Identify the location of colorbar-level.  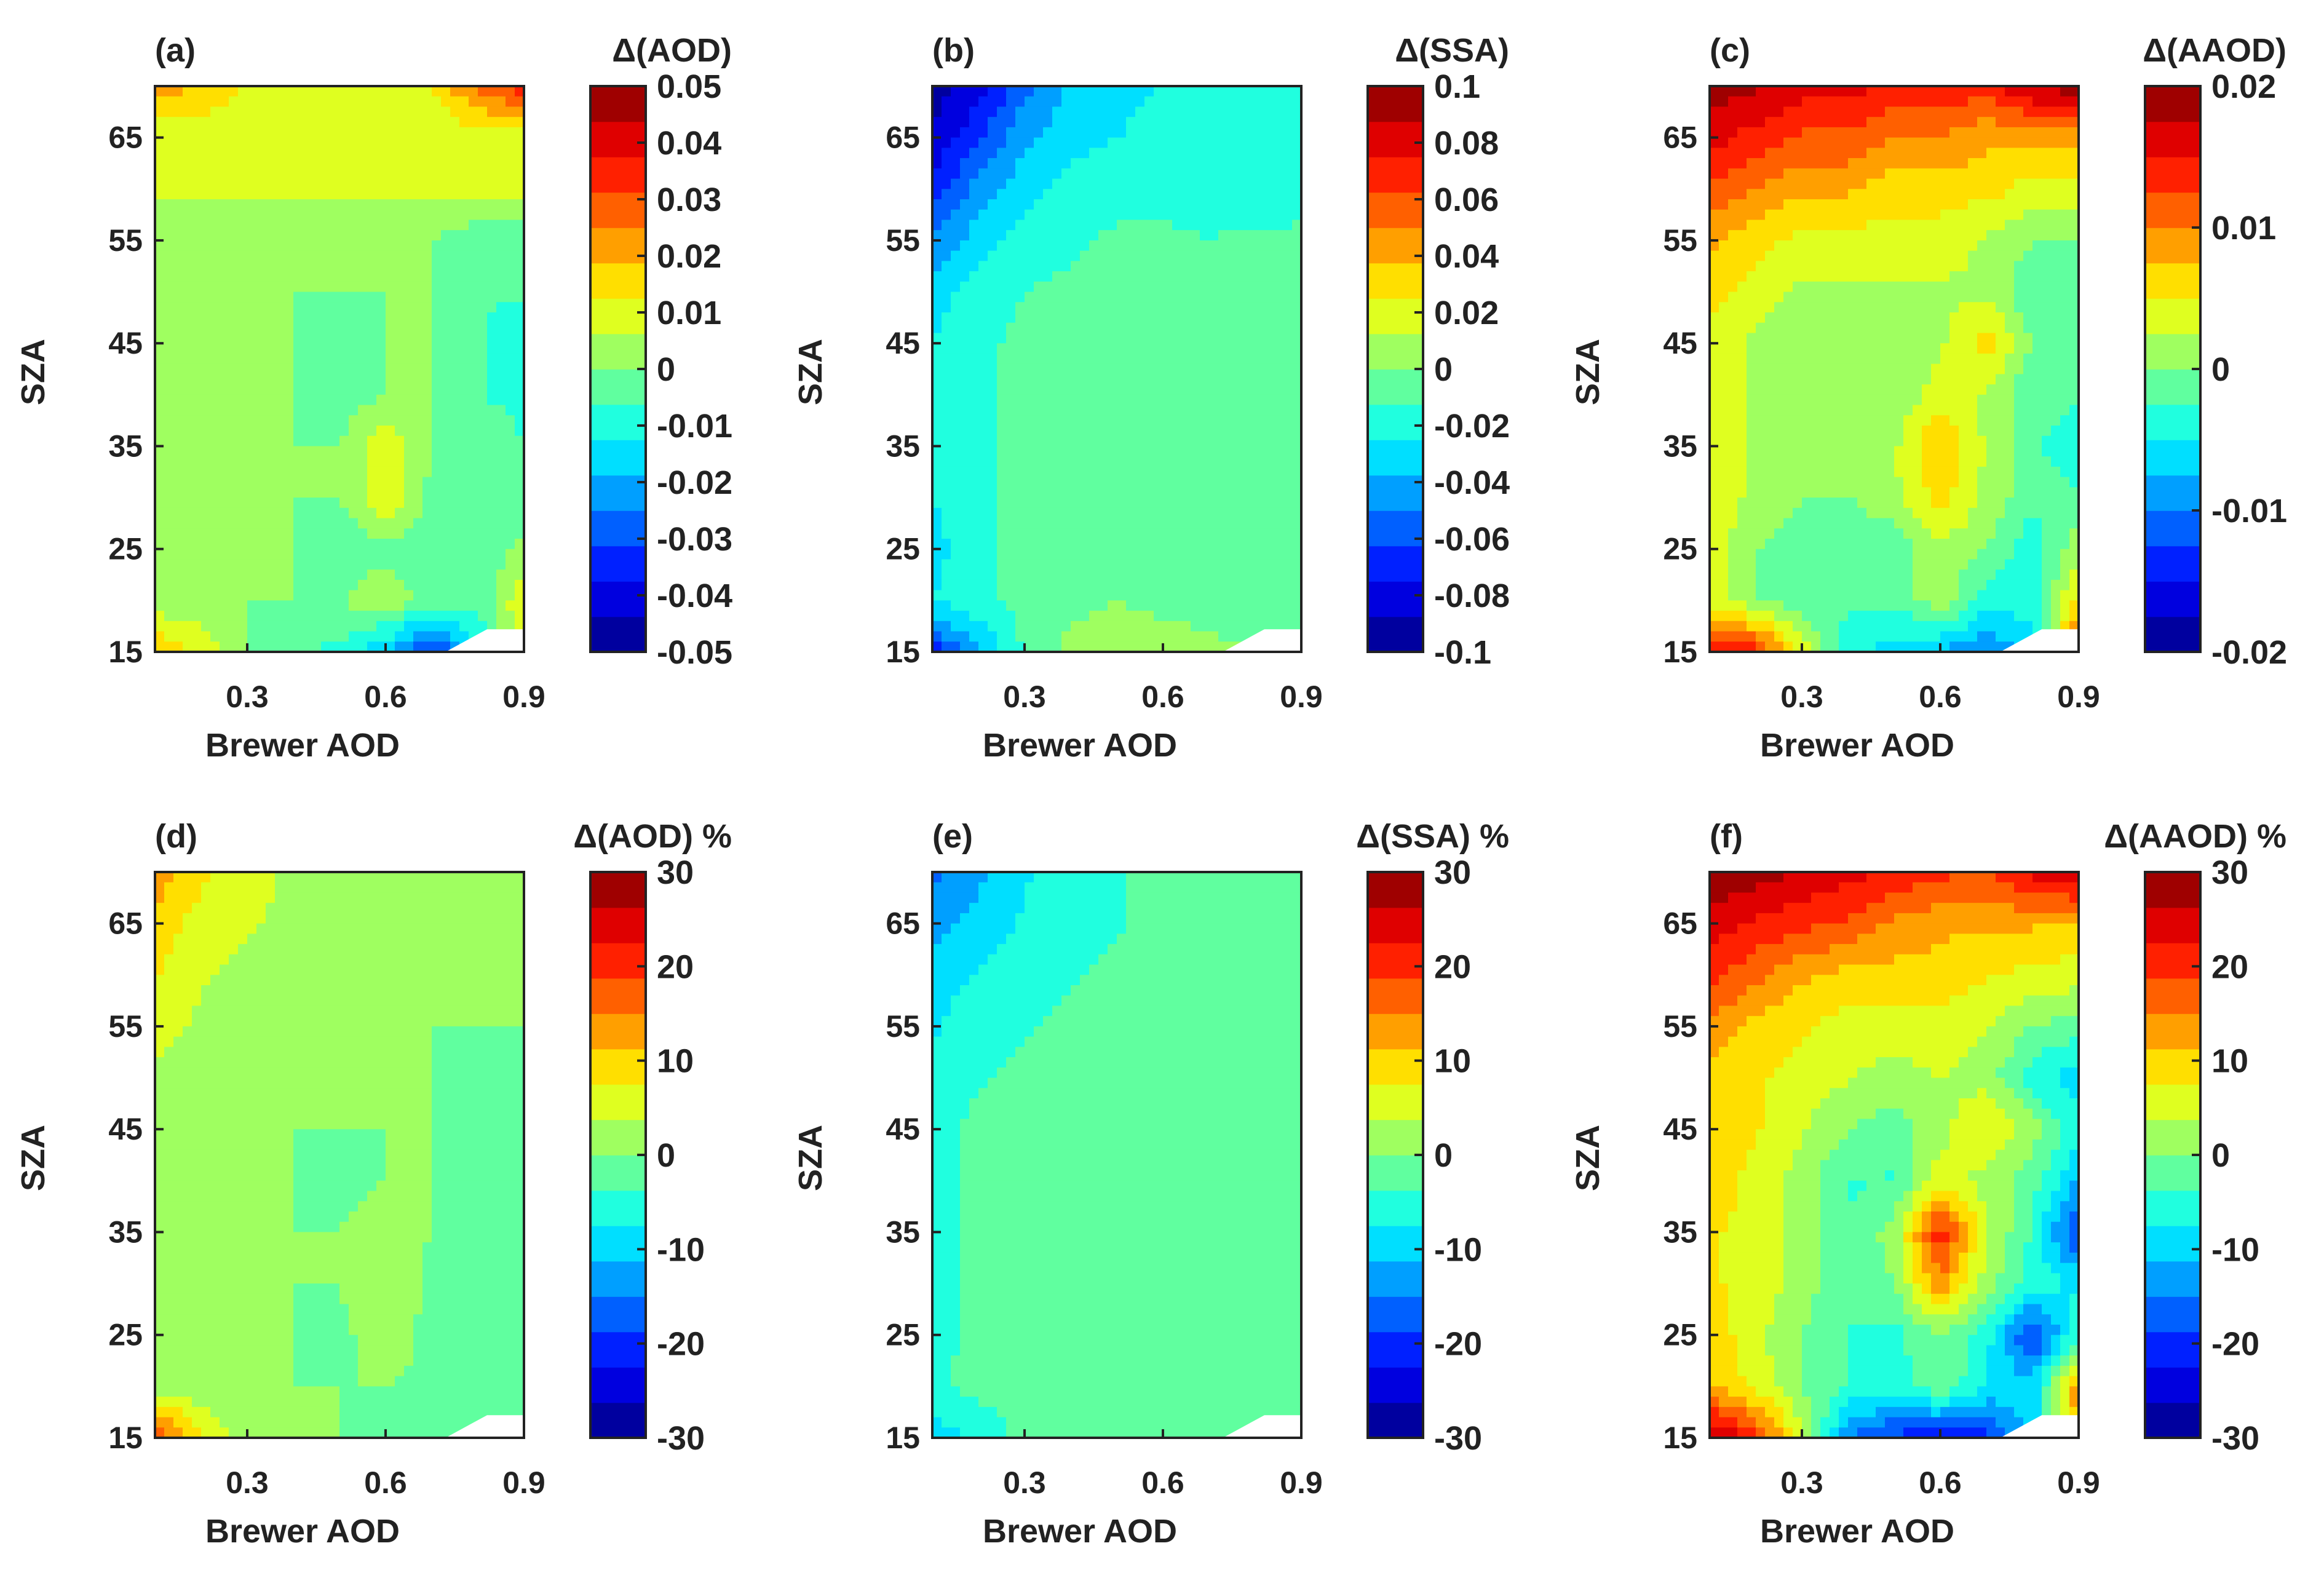
(1396, 351).